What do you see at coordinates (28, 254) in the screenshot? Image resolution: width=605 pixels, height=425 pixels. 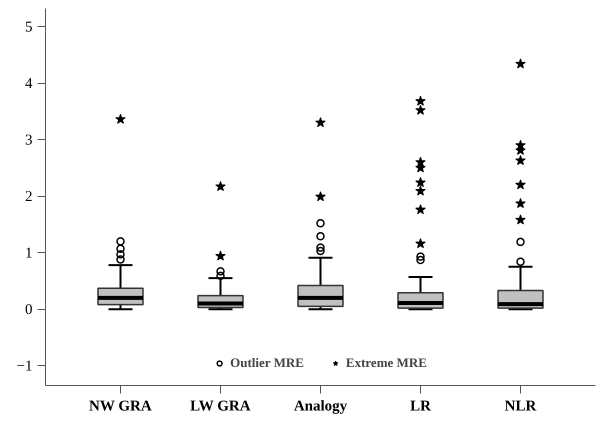 I see `y-tick-label: 1` at bounding box center [28, 254].